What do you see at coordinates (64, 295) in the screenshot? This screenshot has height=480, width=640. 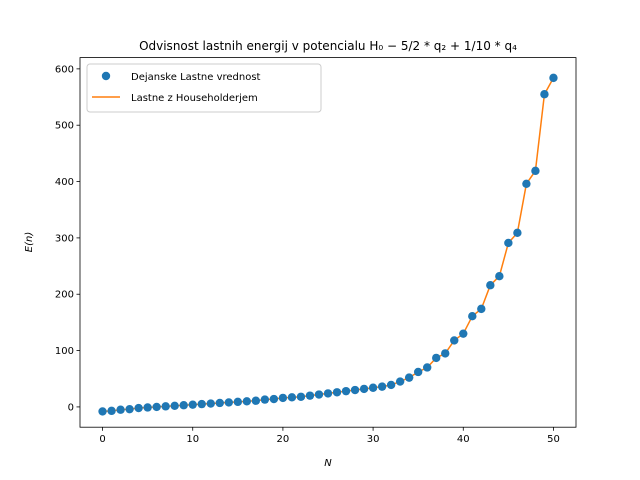 I see `y-tick-label: 200` at bounding box center [64, 295].